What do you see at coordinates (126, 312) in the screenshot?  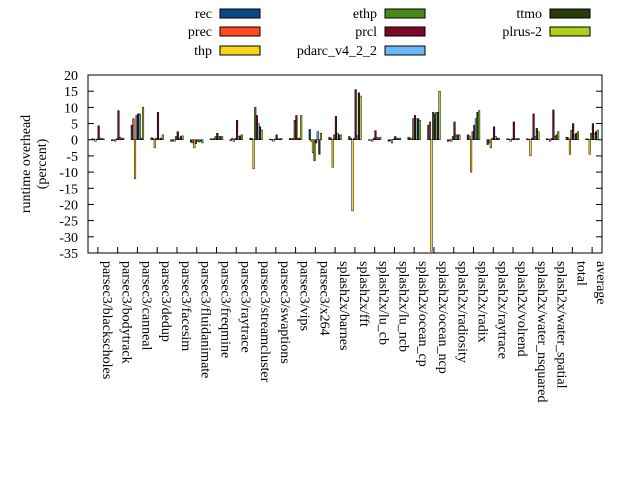 I see `x-tick-label: parsec3/bodytrack` at bounding box center [126, 312].